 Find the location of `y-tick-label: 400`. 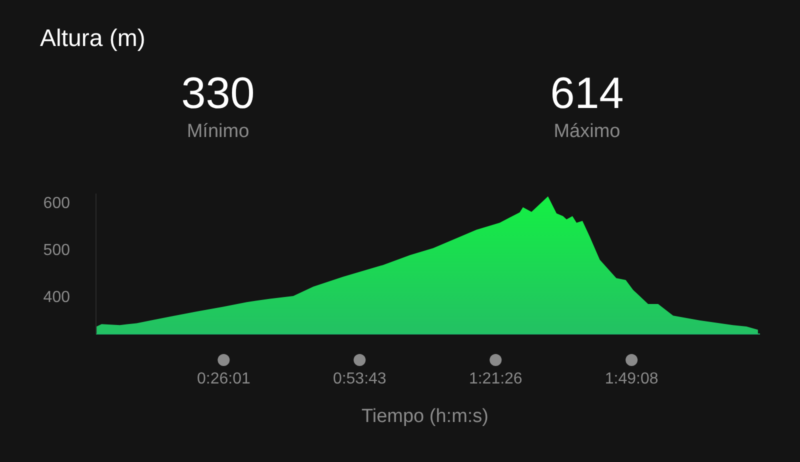

y-tick-label: 400 is located at coordinates (56, 297).